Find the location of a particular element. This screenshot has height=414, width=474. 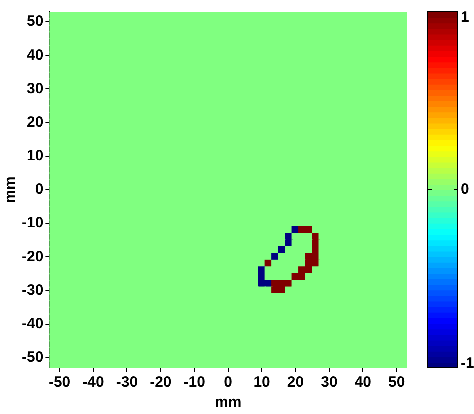

y-tick-label: -40 is located at coordinates (33, 323).